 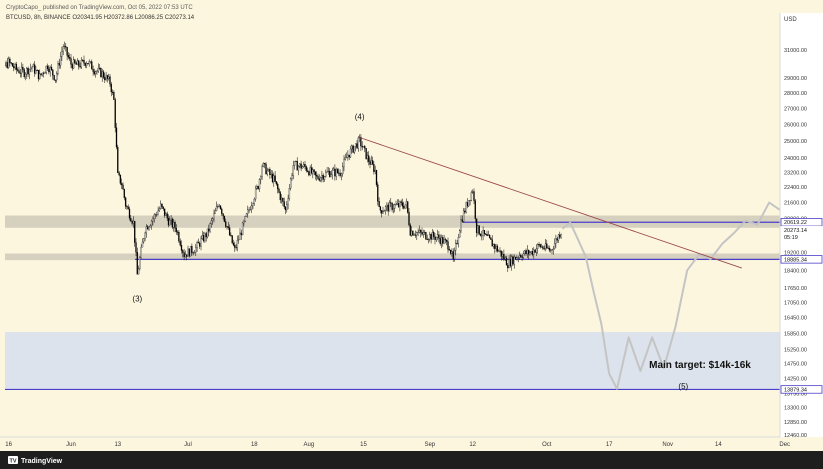 I want to click on price-tag-text: 13879.34, so click(x=795, y=390).